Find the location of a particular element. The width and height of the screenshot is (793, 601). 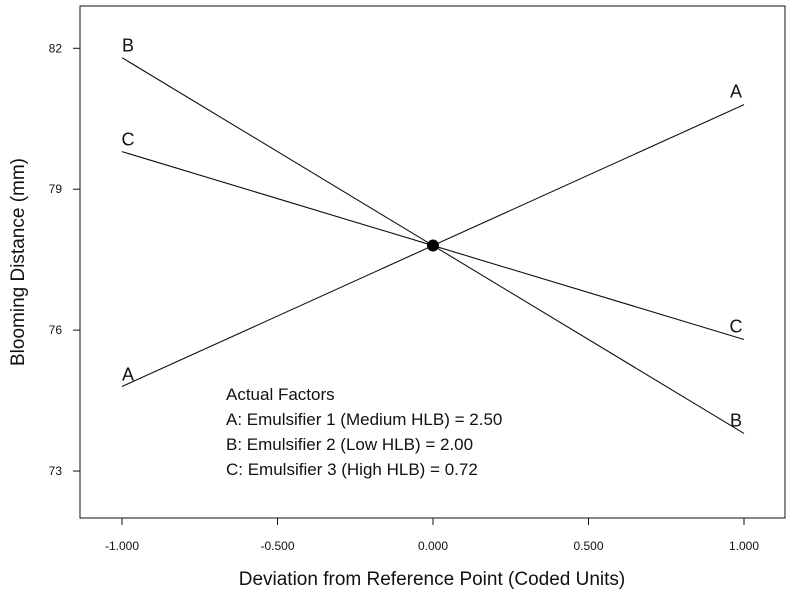

reference-point-marker is located at coordinates (433, 245).